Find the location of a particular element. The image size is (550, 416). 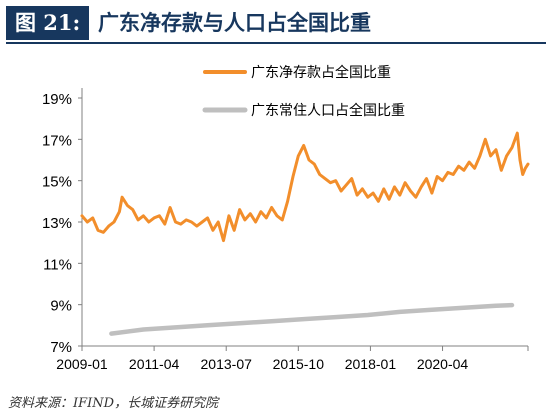

y-tick-label: 9% is located at coordinates (61, 306).